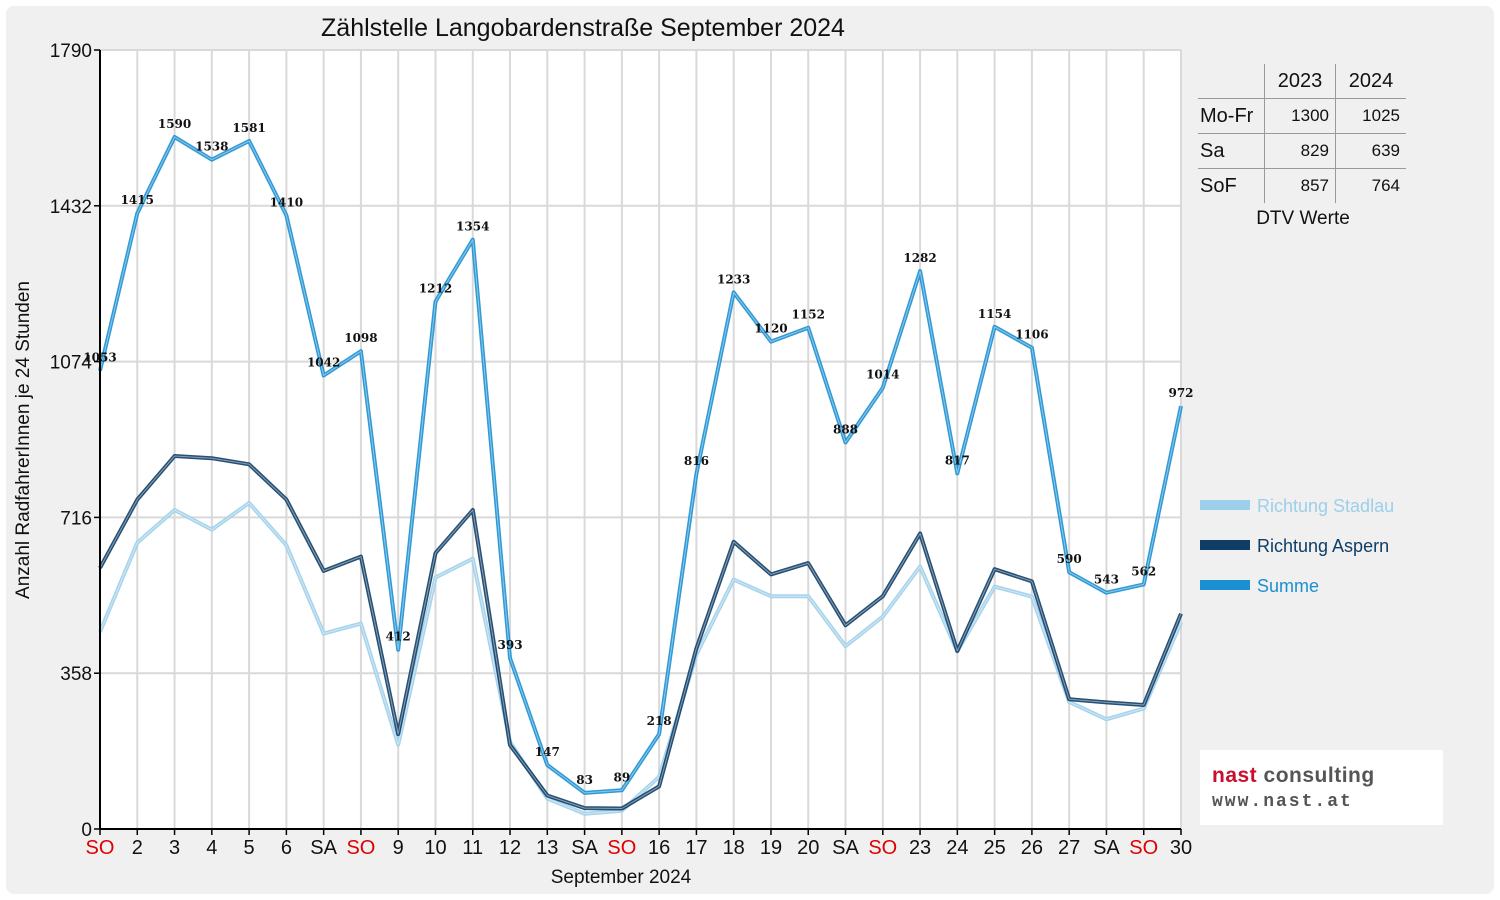 The image size is (1500, 900). Describe the element at coordinates (1370, 151) in the screenshot. I see `dtv-cell-2024: 639` at that location.